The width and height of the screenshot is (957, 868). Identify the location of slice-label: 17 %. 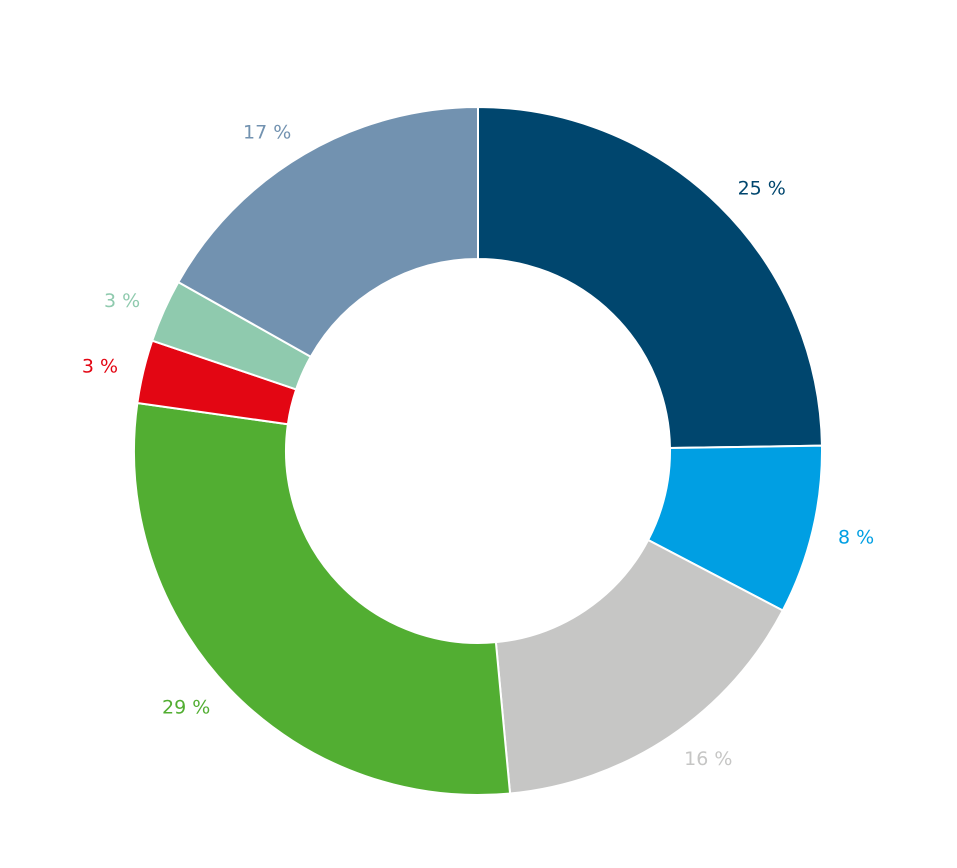
(267, 133).